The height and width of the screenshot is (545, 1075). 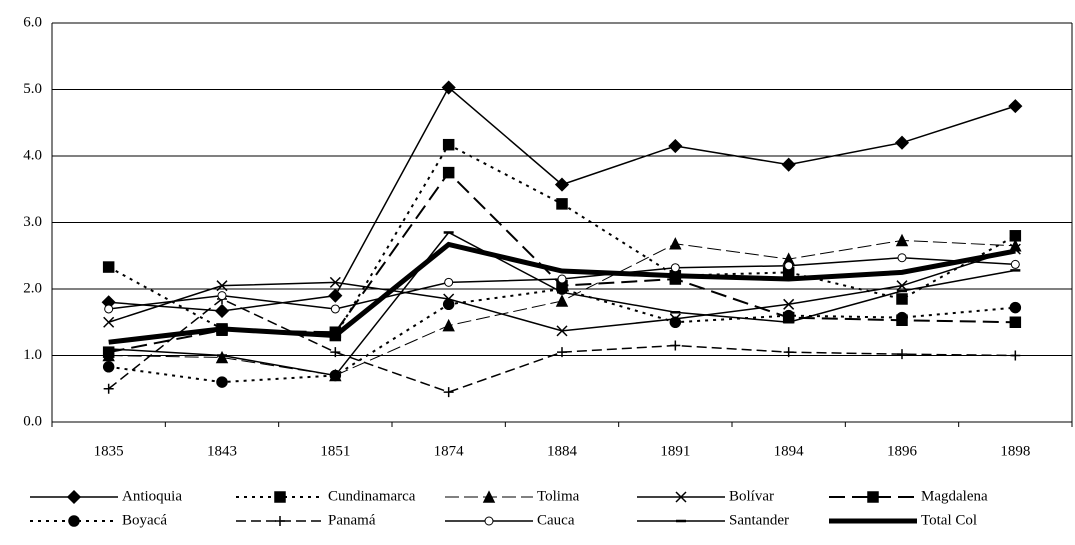 I want to click on y-tick-label: 5.0, so click(x=32, y=89).